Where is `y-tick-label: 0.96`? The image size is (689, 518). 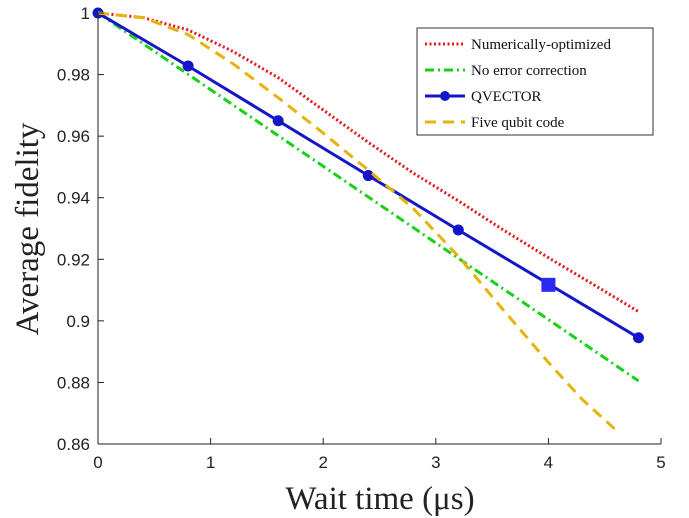 y-tick-label: 0.96 is located at coordinates (73, 136).